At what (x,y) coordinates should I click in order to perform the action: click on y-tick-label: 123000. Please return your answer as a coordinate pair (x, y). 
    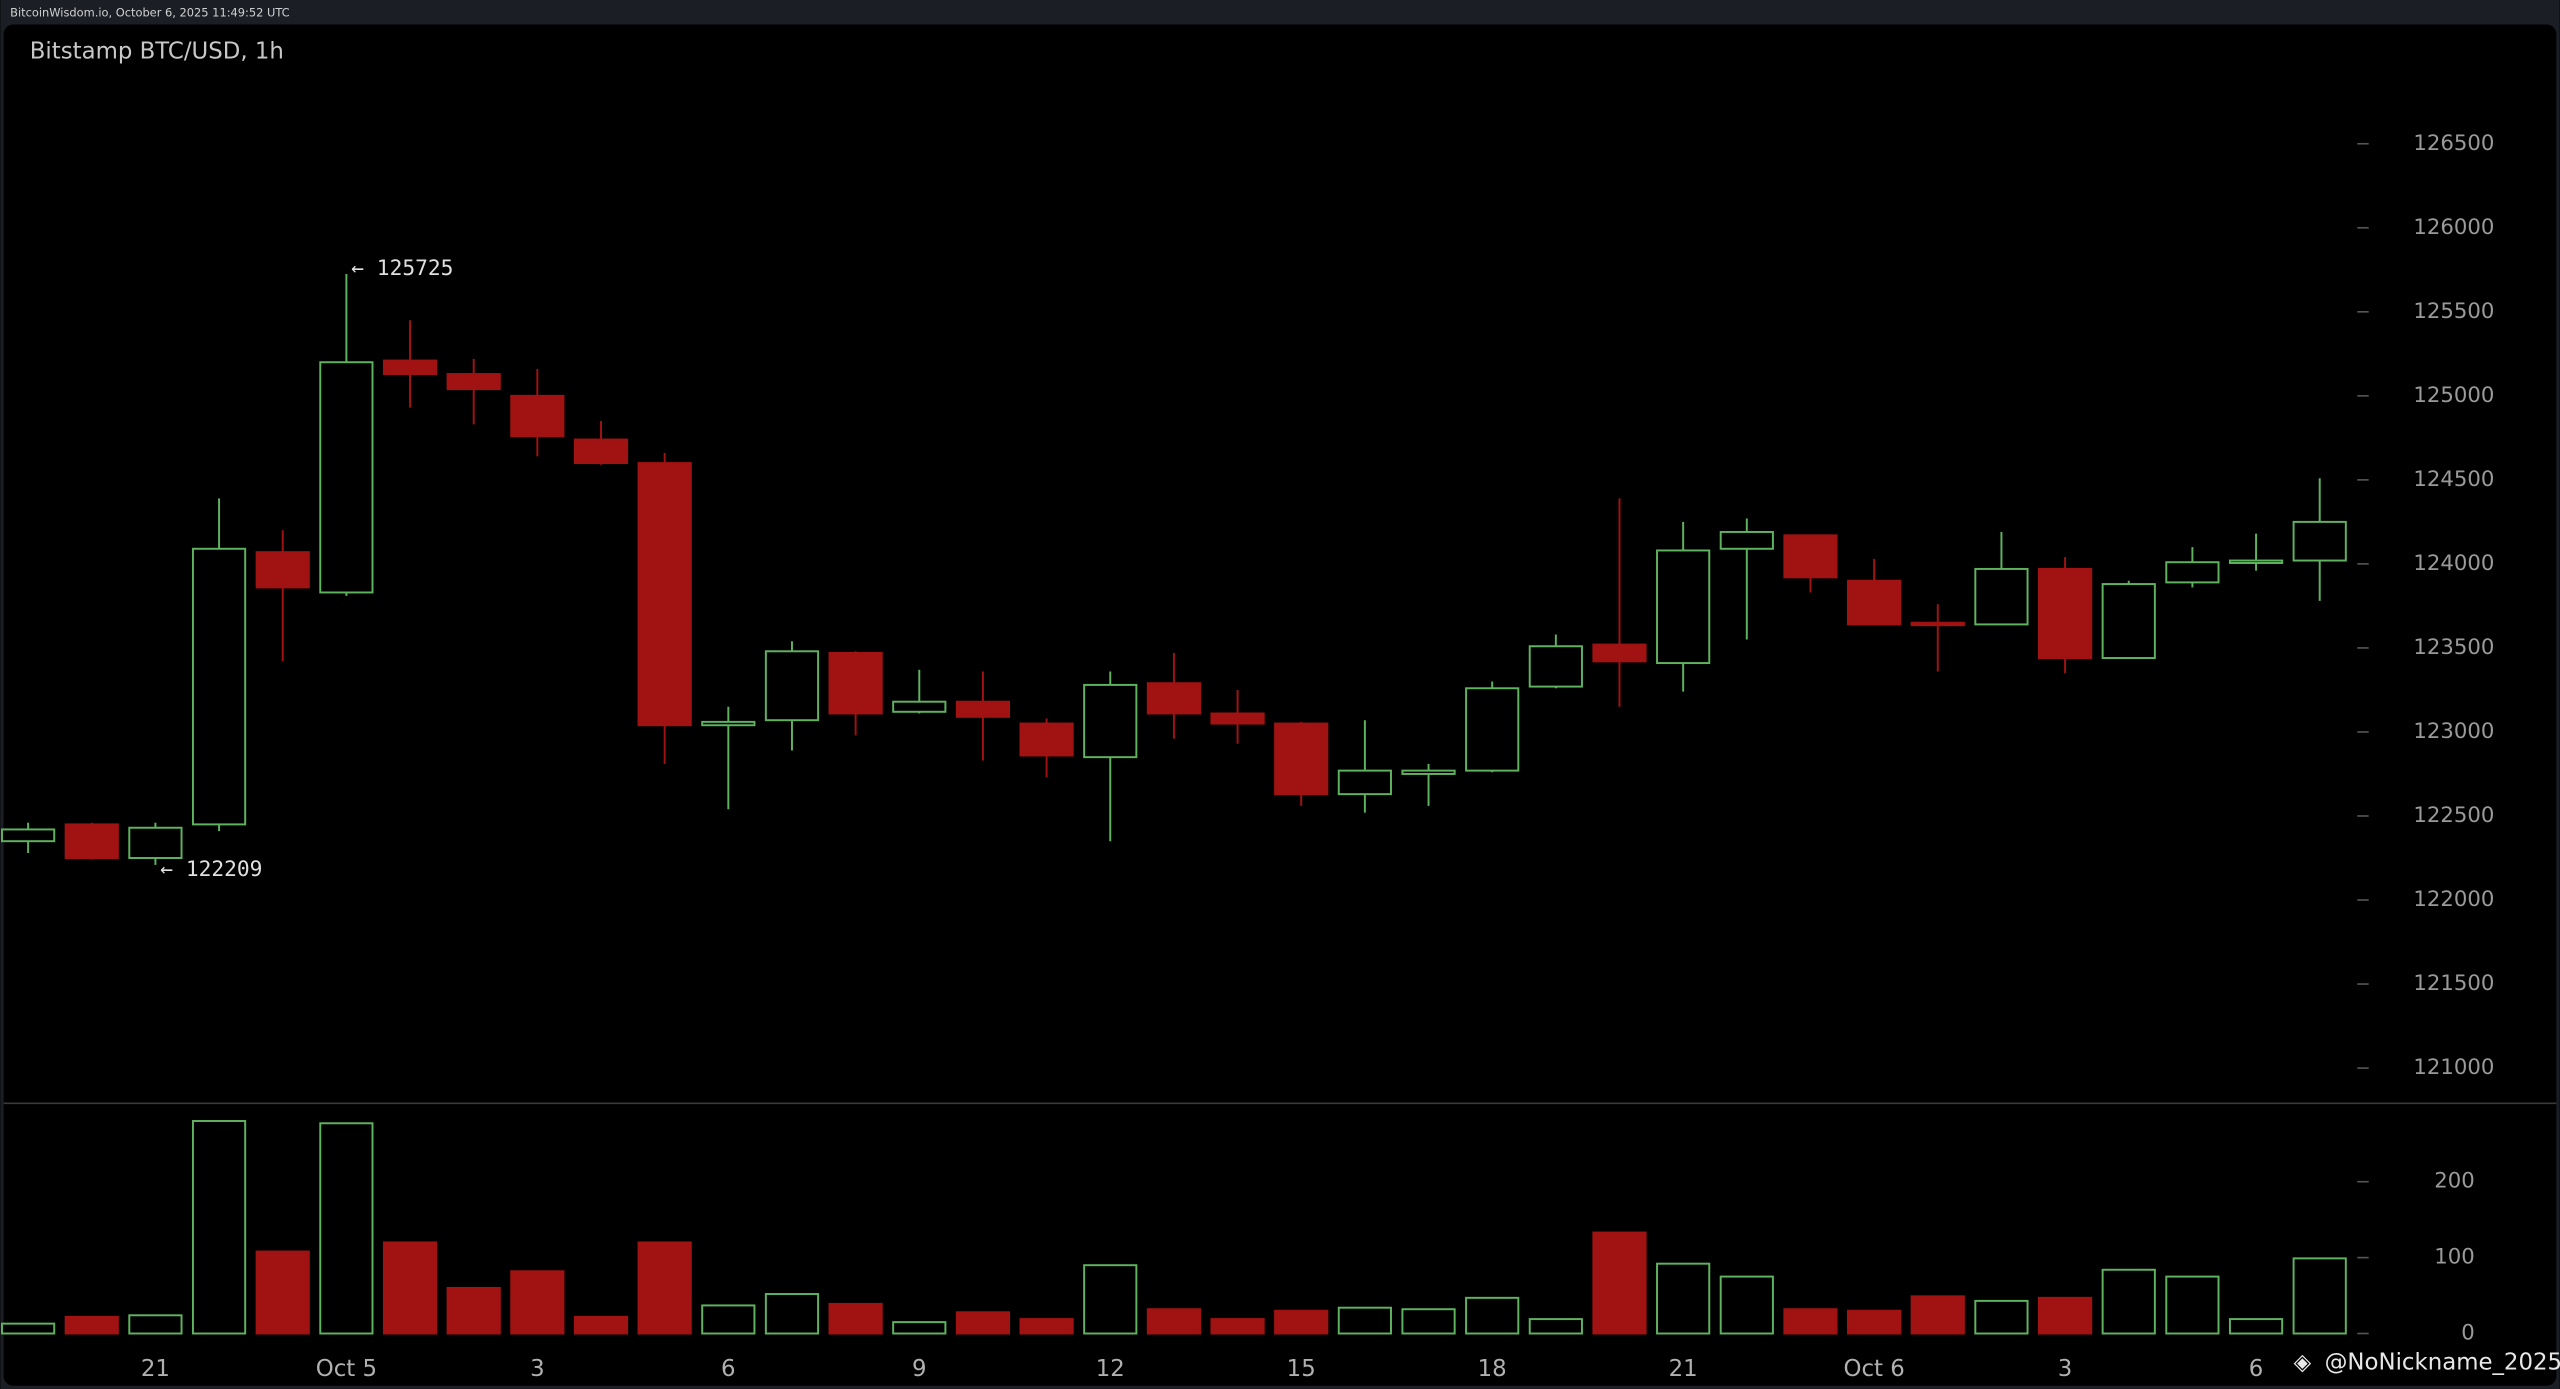
    Looking at the image, I should click on (2453, 731).